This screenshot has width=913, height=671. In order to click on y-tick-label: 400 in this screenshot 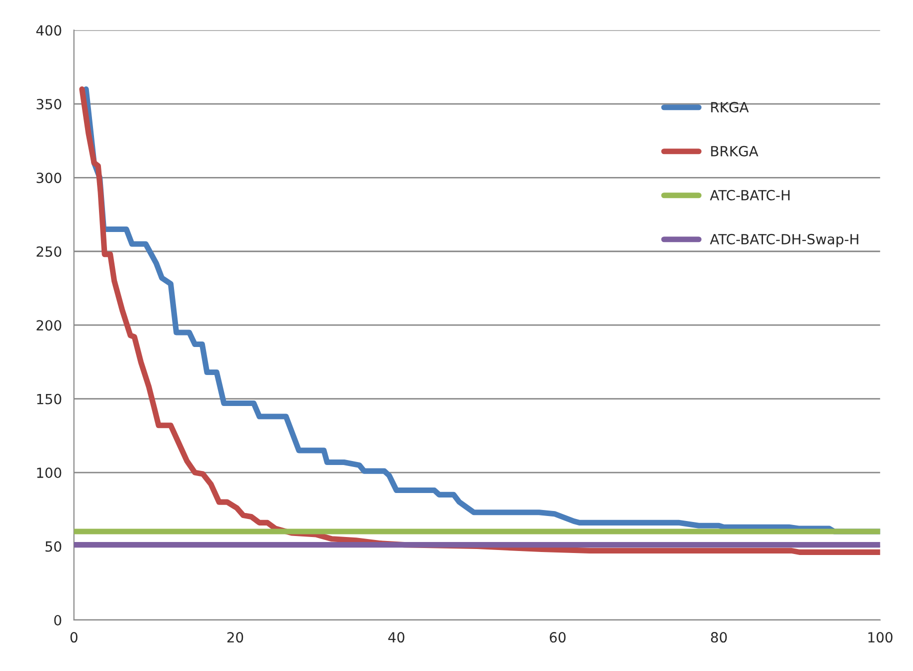, I will do `click(49, 30)`.